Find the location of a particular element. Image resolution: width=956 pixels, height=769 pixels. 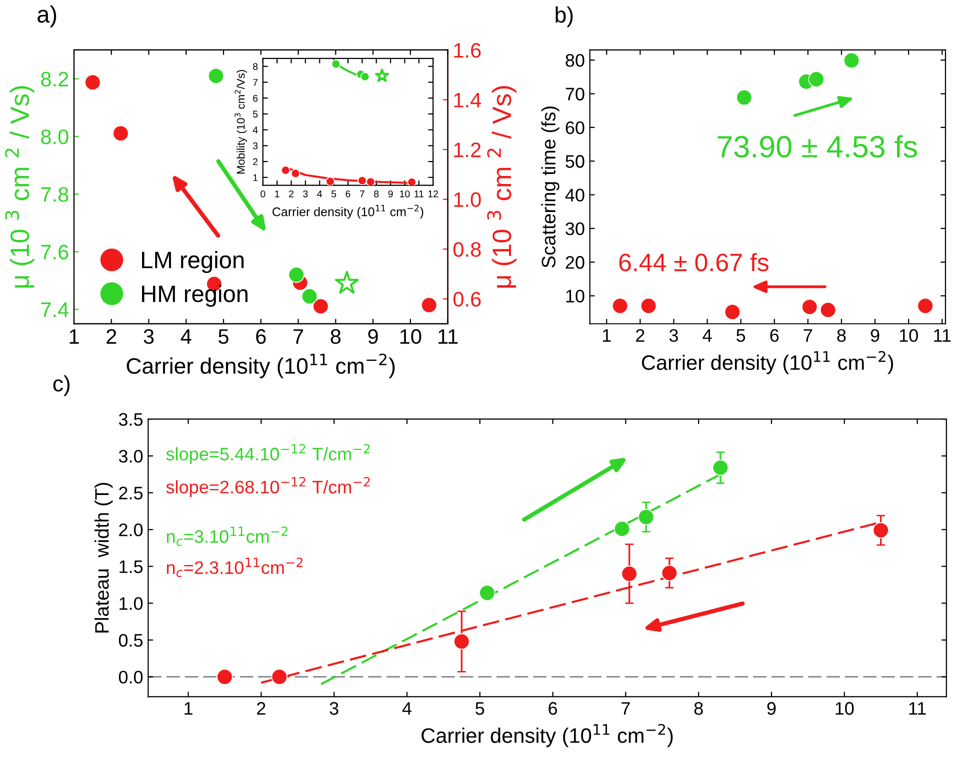

y-tick-label: 7 is located at coordinates (255, 82).